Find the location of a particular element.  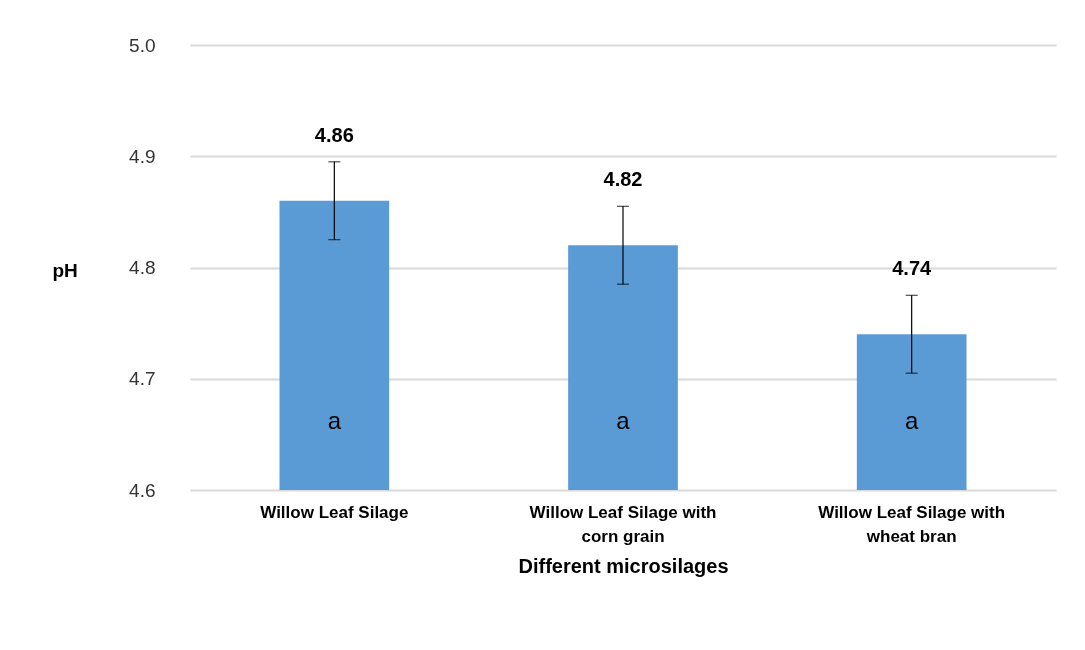

data-label: 4.74 is located at coordinates (912, 268).